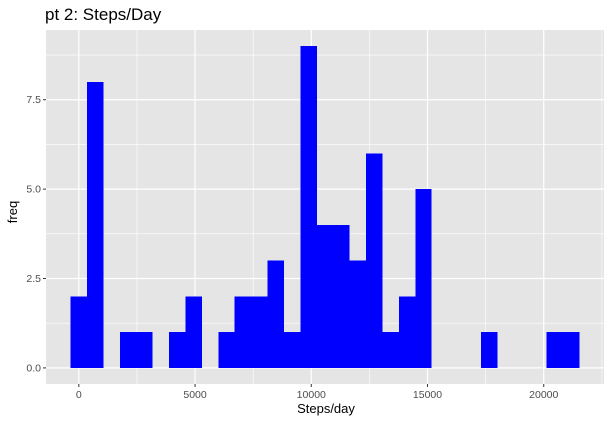  I want to click on x-axis-title: Steps/day, so click(326, 408).